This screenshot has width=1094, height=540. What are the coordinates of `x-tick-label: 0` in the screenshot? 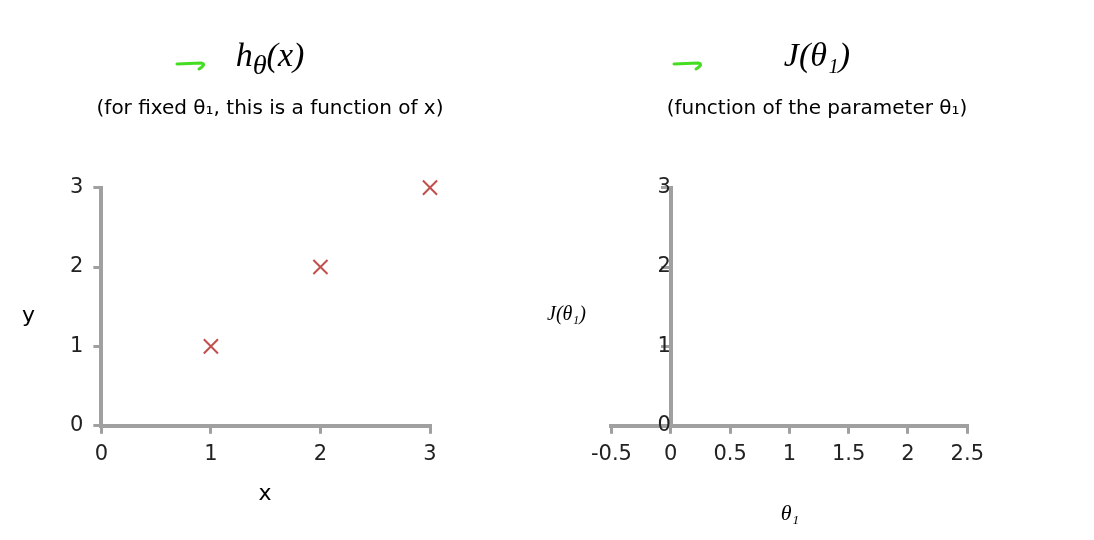 It's located at (101, 452).